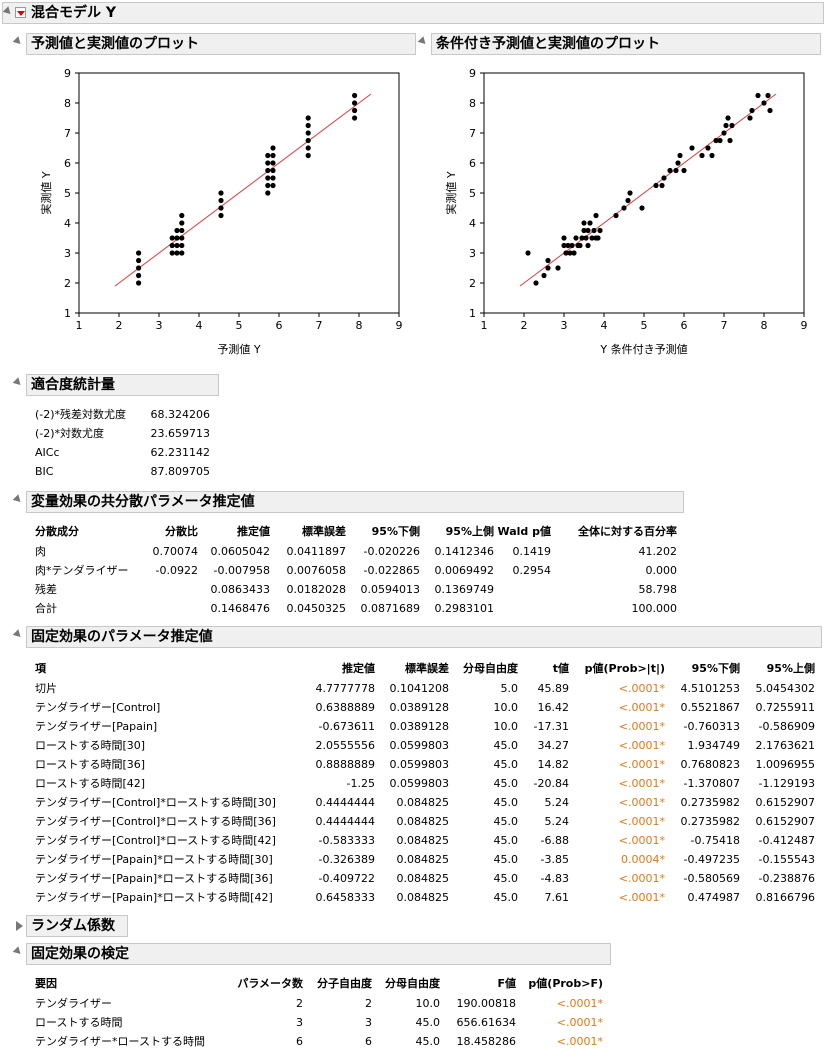  I want to click on red-triangle-menu-icon, so click(20, 12).